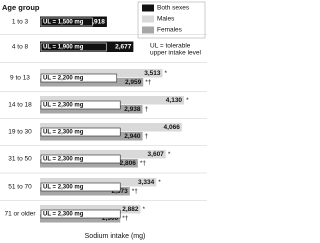 This screenshot has width=320, height=243. What do you see at coordinates (170, 30) in the screenshot?
I see `legend-label: Females` at bounding box center [170, 30].